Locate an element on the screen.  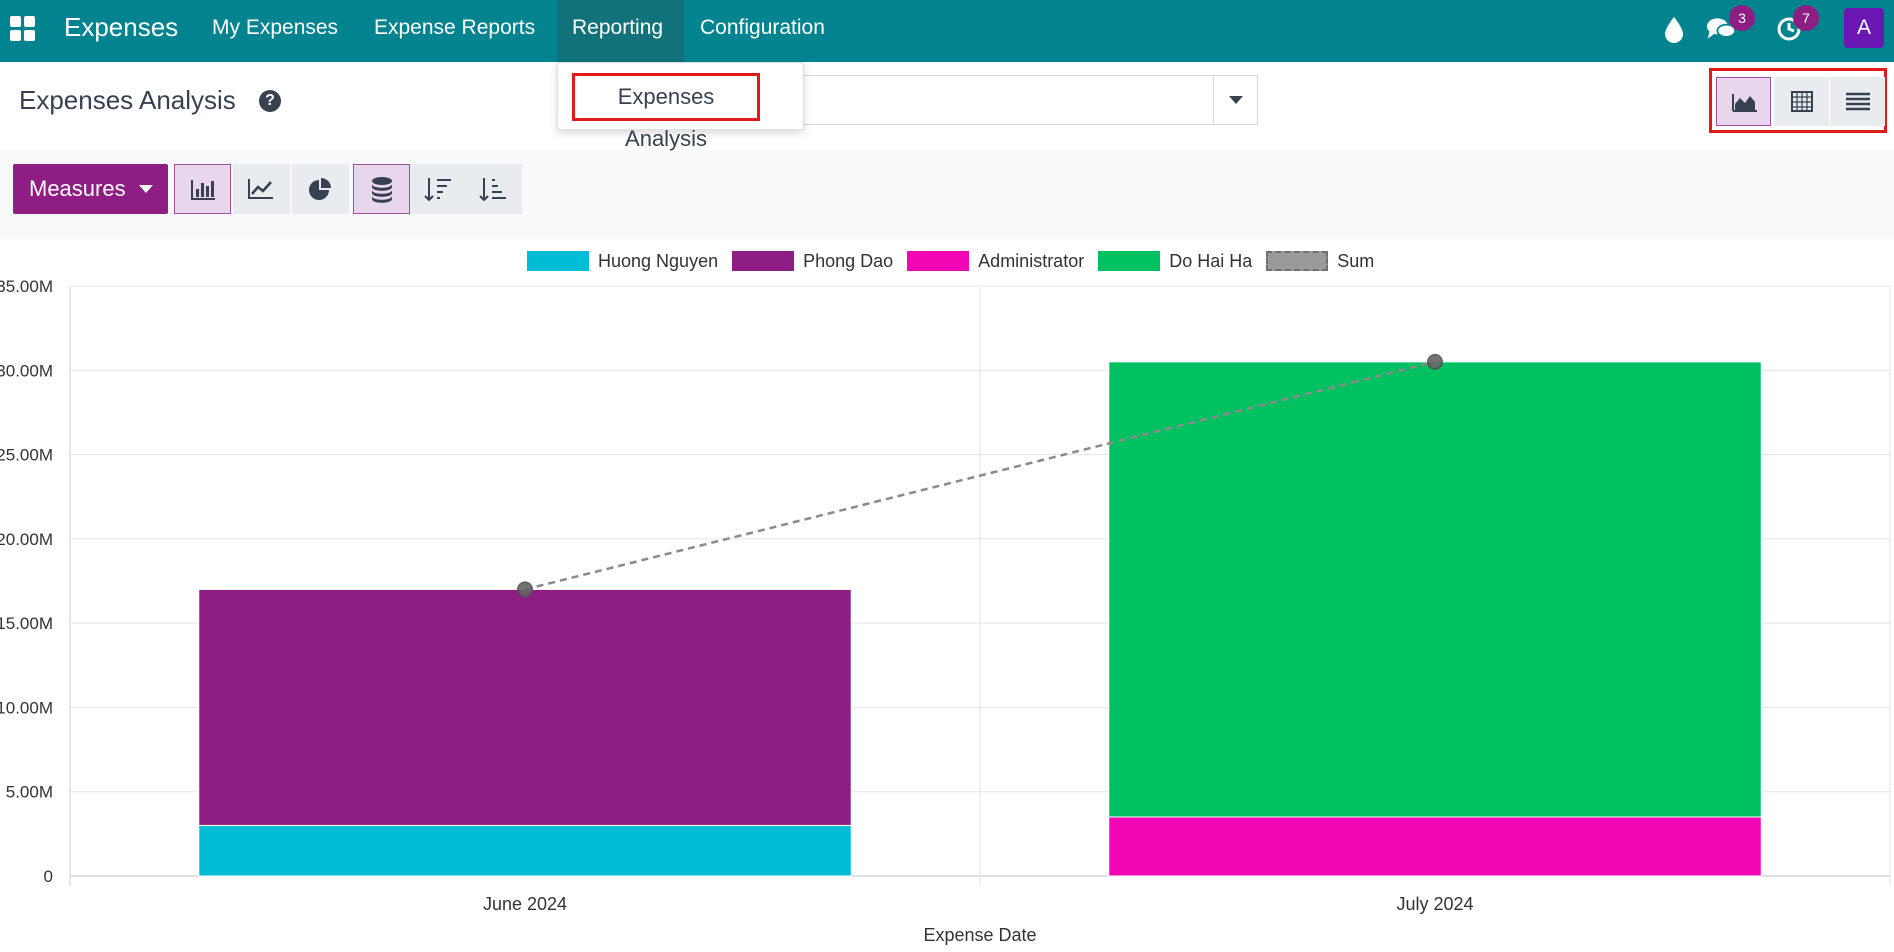
legend-item-huong-nguyen: Huong Nguyen is located at coordinates (622, 261).